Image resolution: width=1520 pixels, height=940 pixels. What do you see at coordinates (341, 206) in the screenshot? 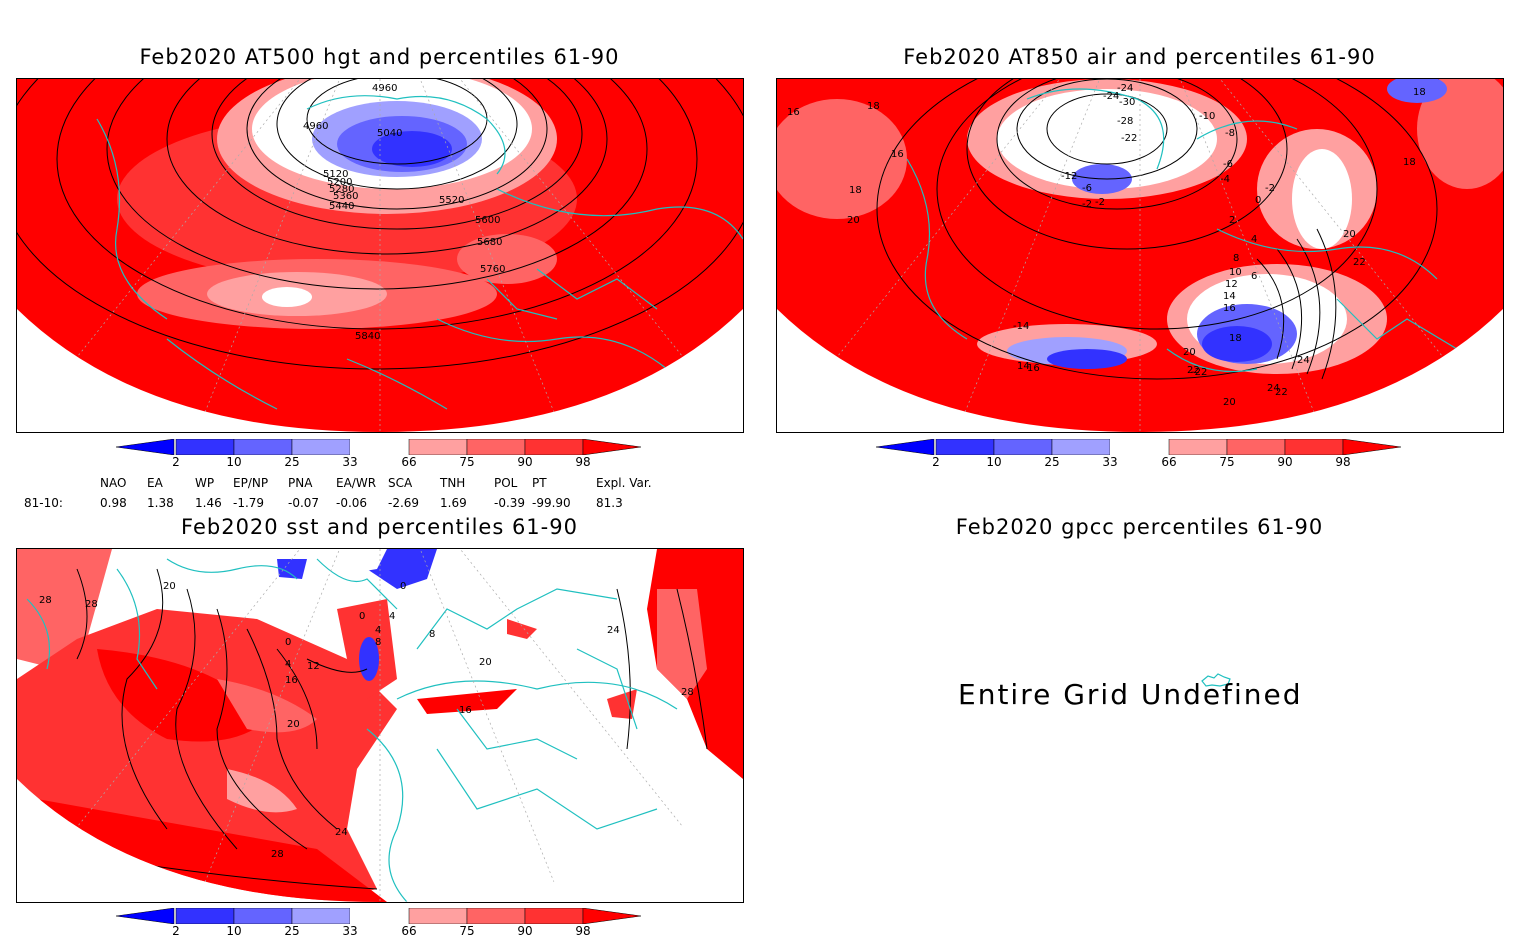
I see `z500-contour-label: 5440` at bounding box center [341, 206].